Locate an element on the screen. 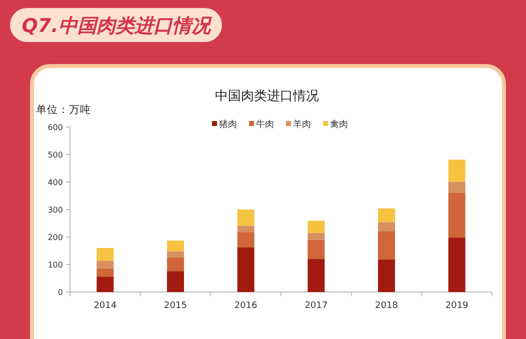 The height and width of the screenshot is (339, 526). legend-label: 羊肉 is located at coordinates (302, 124).